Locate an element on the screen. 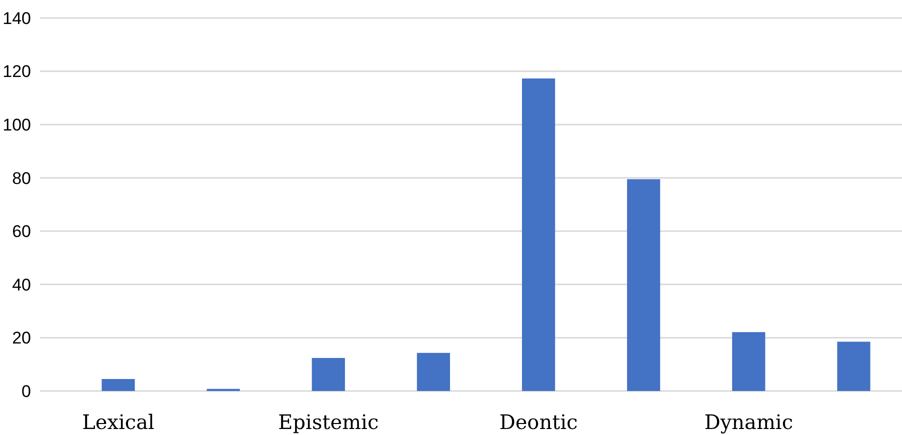 The height and width of the screenshot is (435, 902). y-tick-label: 60 is located at coordinates (21, 232).